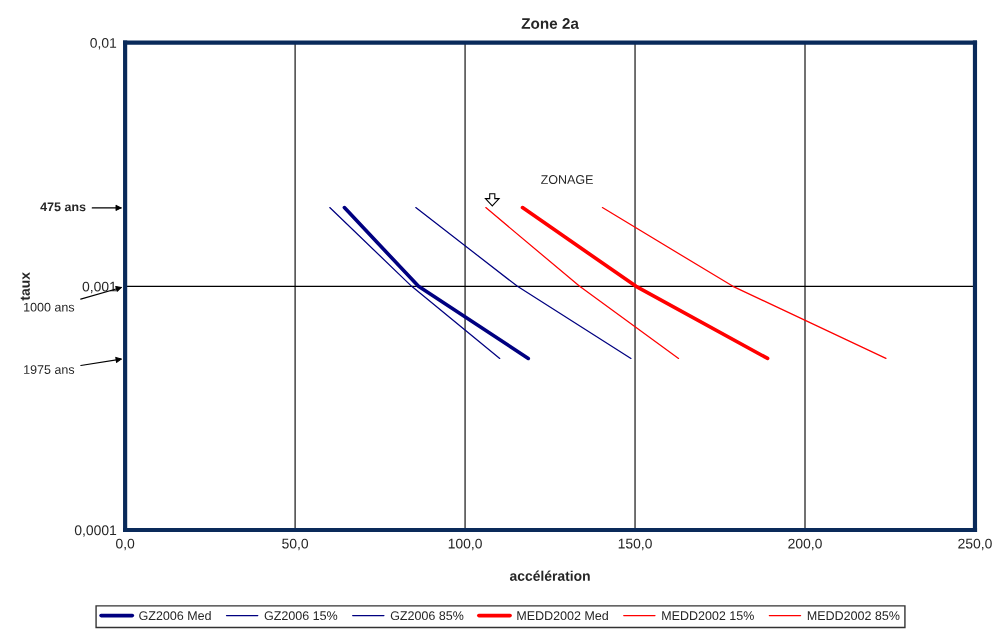 This screenshot has width=1001, height=637. Describe the element at coordinates (567, 179) in the screenshot. I see `annotation: ZONAGE` at that location.